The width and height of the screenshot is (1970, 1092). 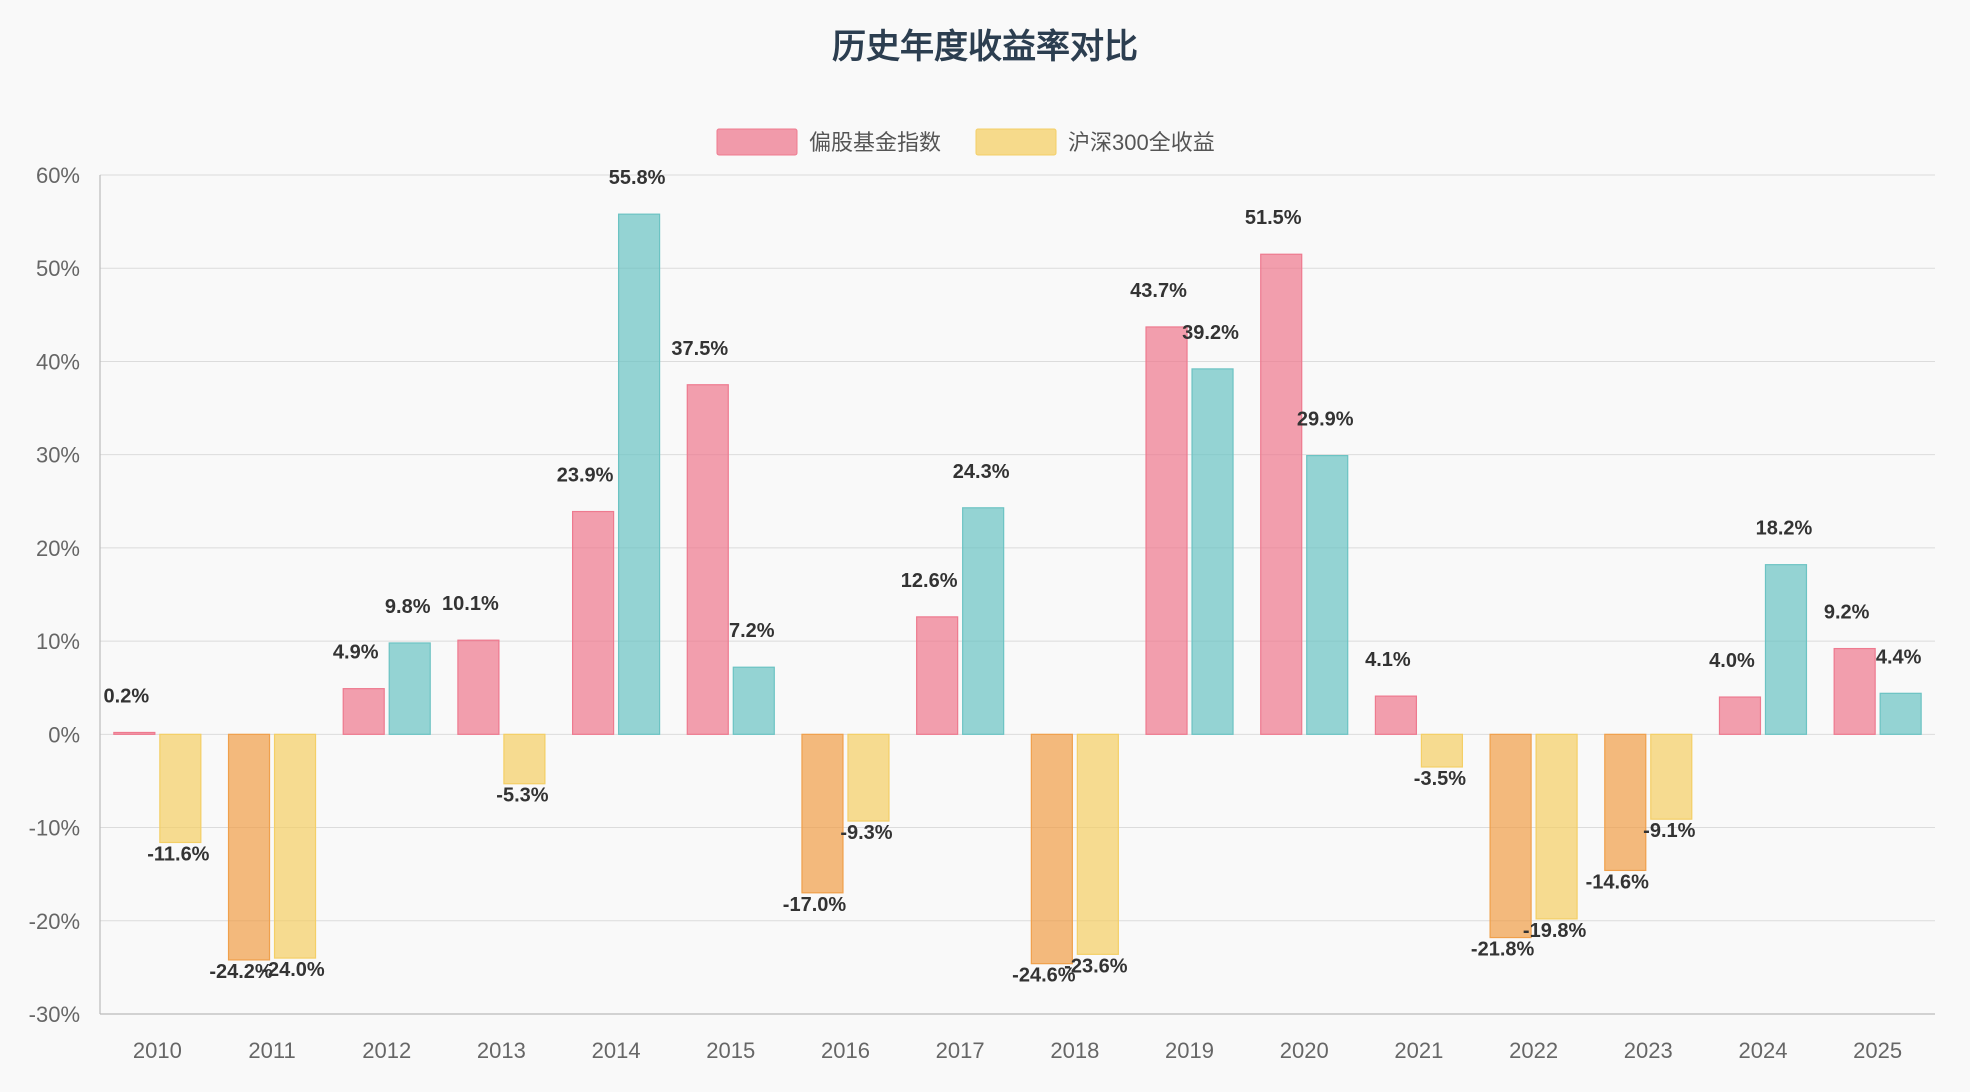 What do you see at coordinates (58, 641) in the screenshot?
I see `y-tick-label: 10%` at bounding box center [58, 641].